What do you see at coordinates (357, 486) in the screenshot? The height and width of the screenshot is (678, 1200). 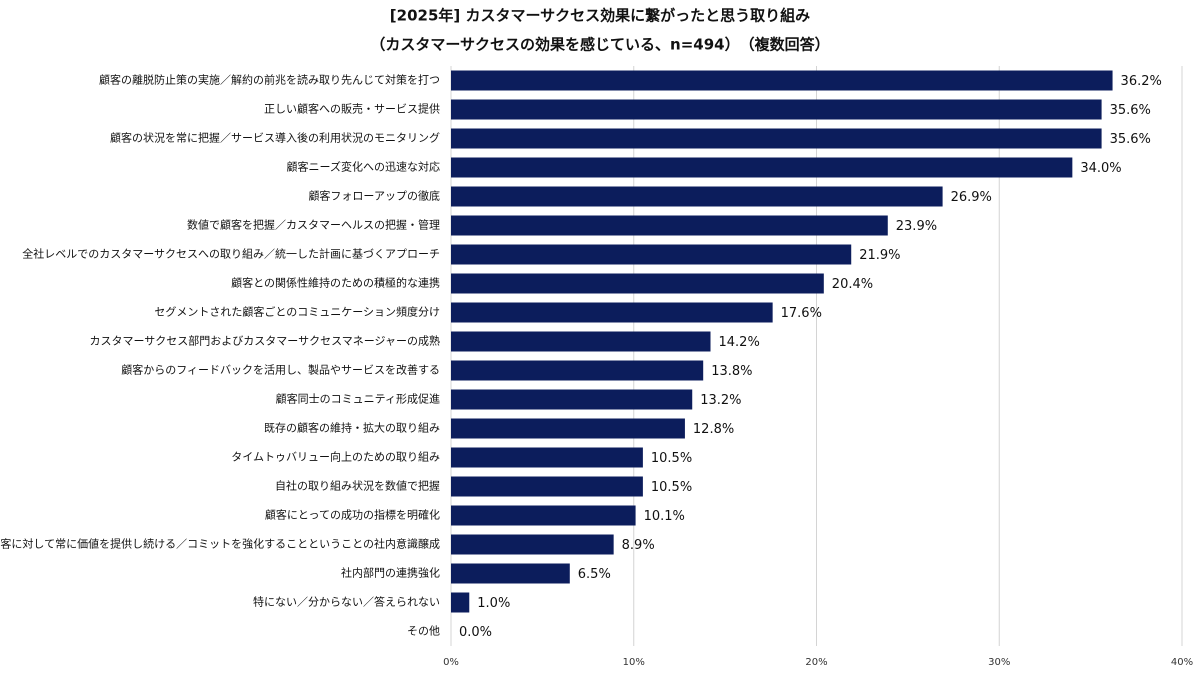 I see `category-label: 自社の取り組み状況を数値で把握` at bounding box center [357, 486].